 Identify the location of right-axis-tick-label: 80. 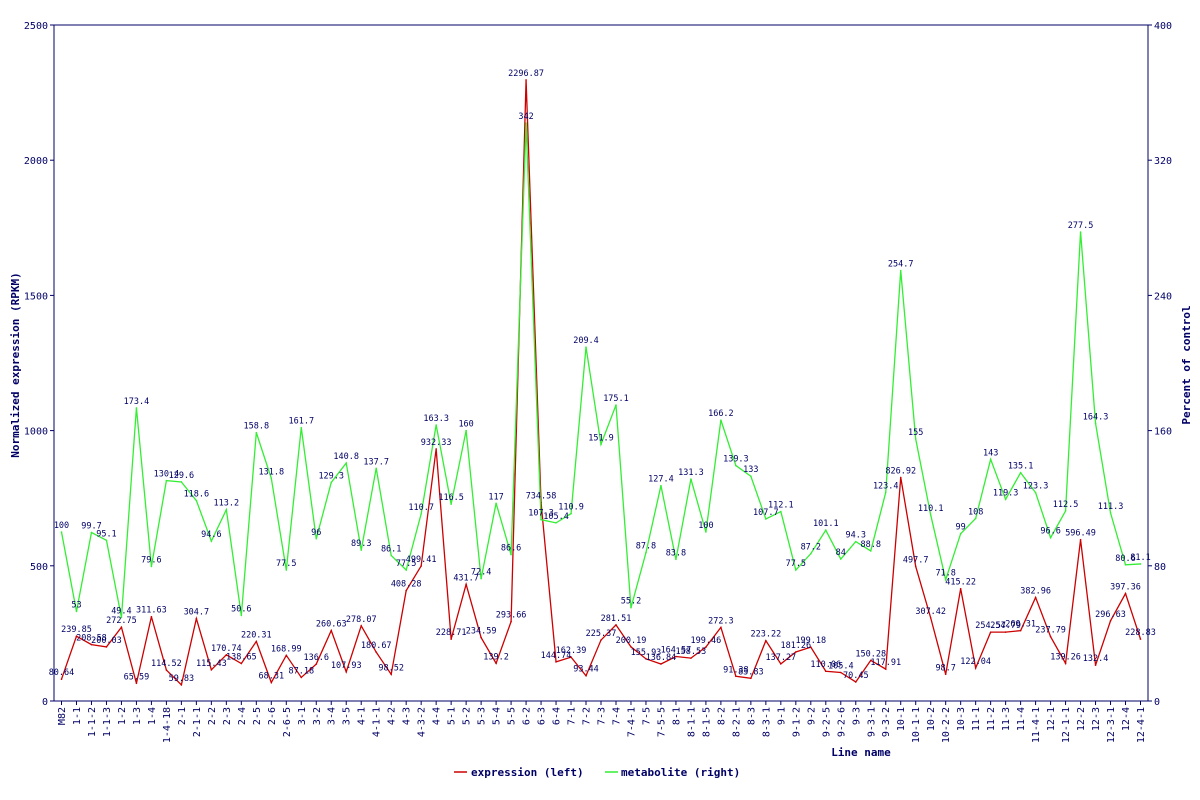
(1160, 567).